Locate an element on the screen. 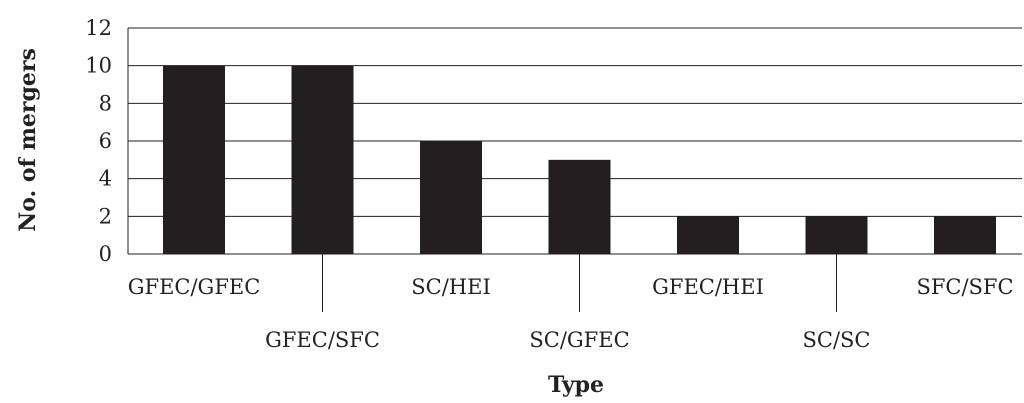 This screenshot has height=403, width=1024. bar-sc-hei is located at coordinates (451, 197).